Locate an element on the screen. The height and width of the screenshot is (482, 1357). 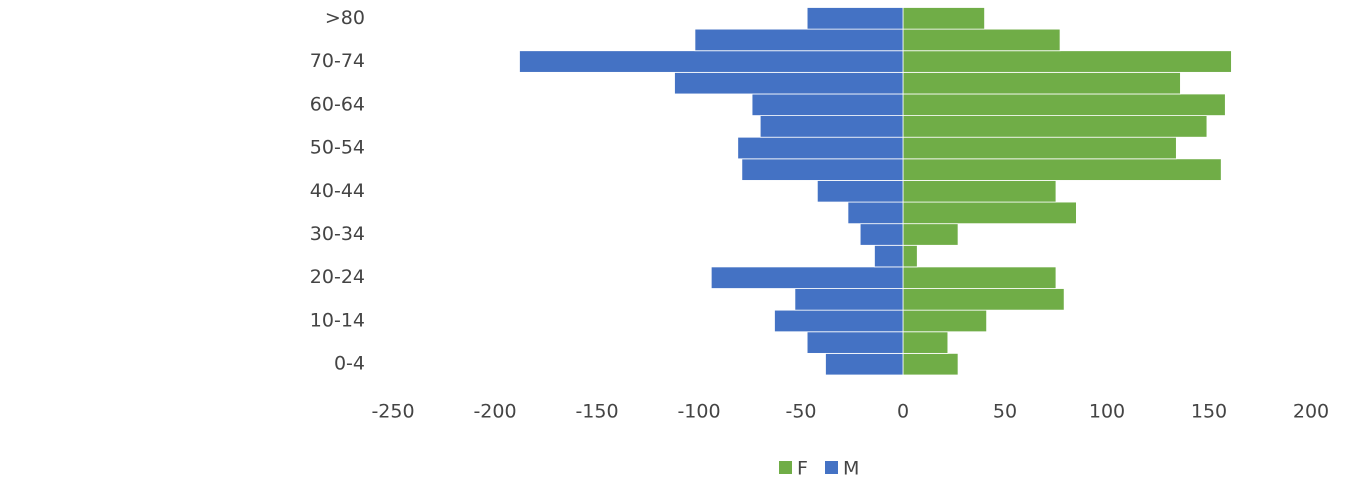
legend-label: M is located at coordinates (851, 469).